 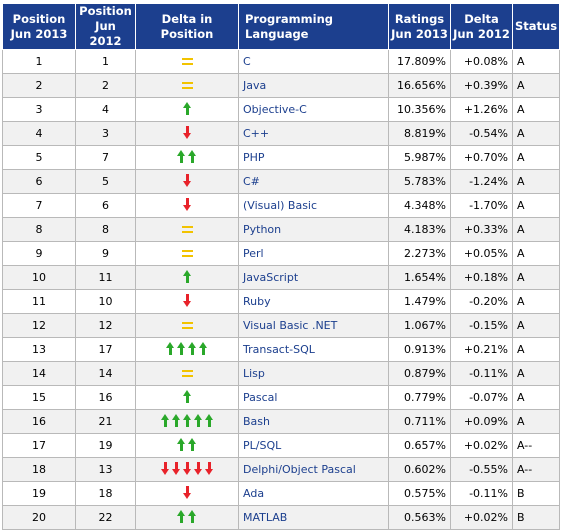 I want to click on delta-value: -0.07%, so click(x=481, y=397).